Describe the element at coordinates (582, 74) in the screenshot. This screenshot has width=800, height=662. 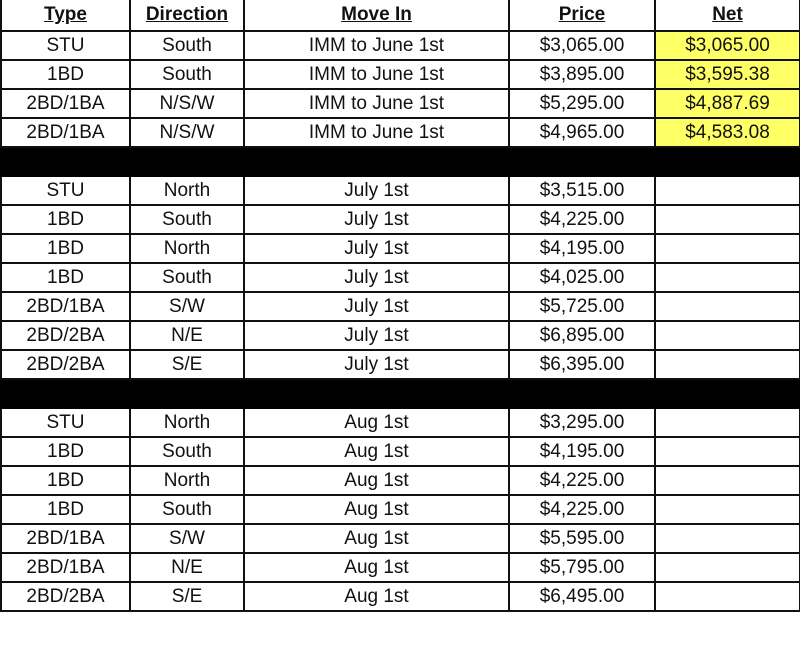
I see `price-cell: $3,895.00` at that location.